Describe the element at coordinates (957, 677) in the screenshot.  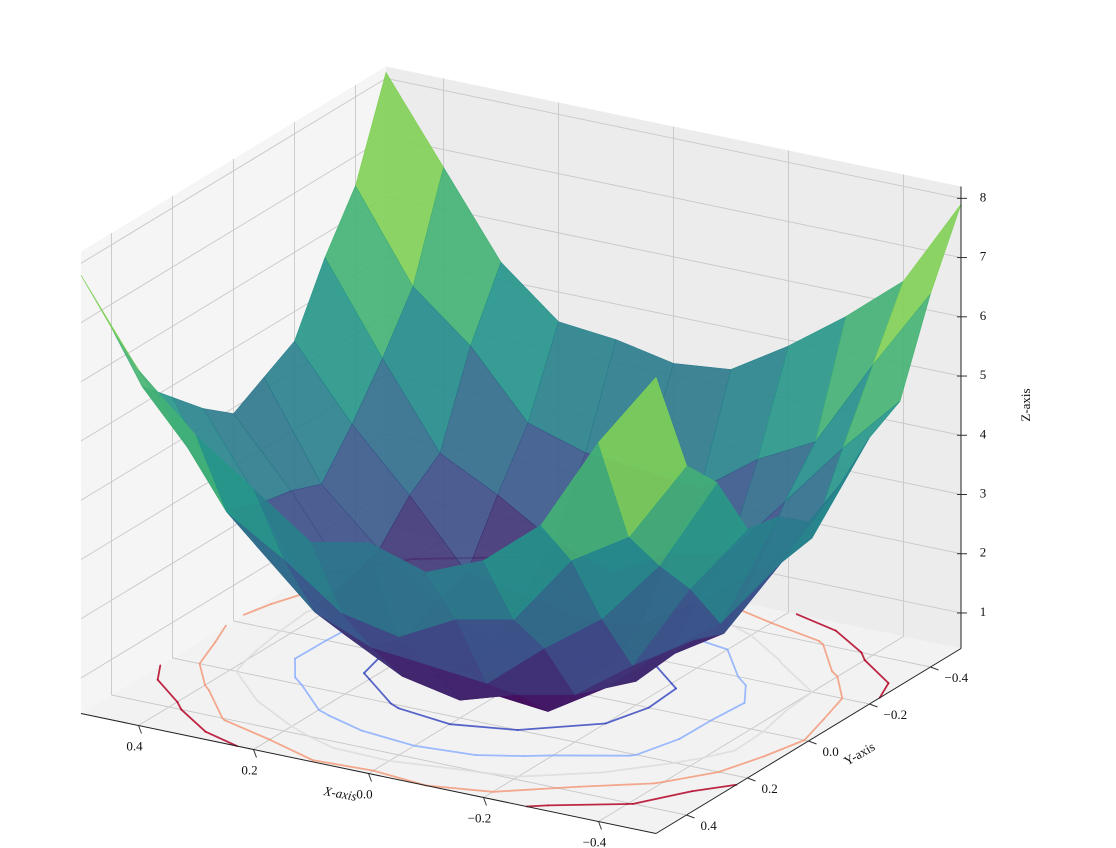
I see `y-tick-label: −0.4` at that location.